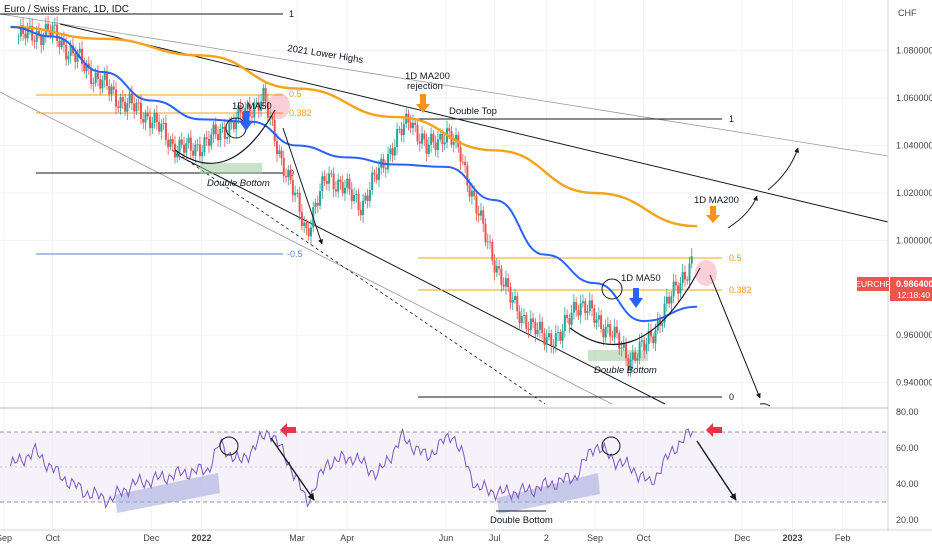  Describe the element at coordinates (735, 258) in the screenshot. I see `fib2-level-0.5: 0.5` at that location.